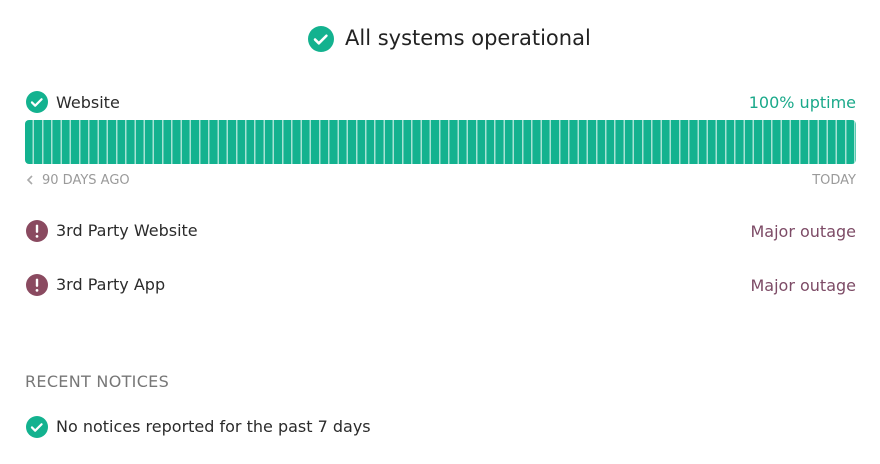 This screenshot has width=880, height=464. I want to click on range-end: TODAY, so click(834, 180).